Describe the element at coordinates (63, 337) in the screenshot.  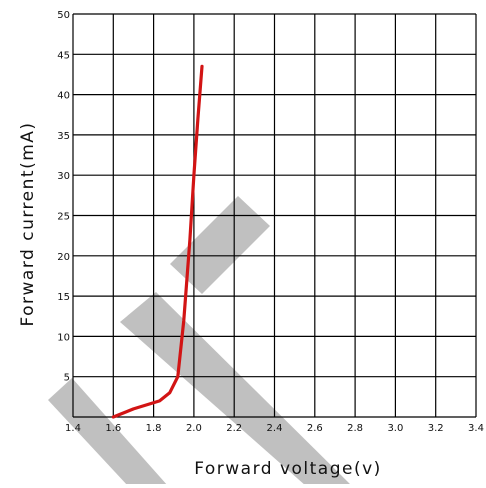
I see `y-tick-label: 10` at that location.